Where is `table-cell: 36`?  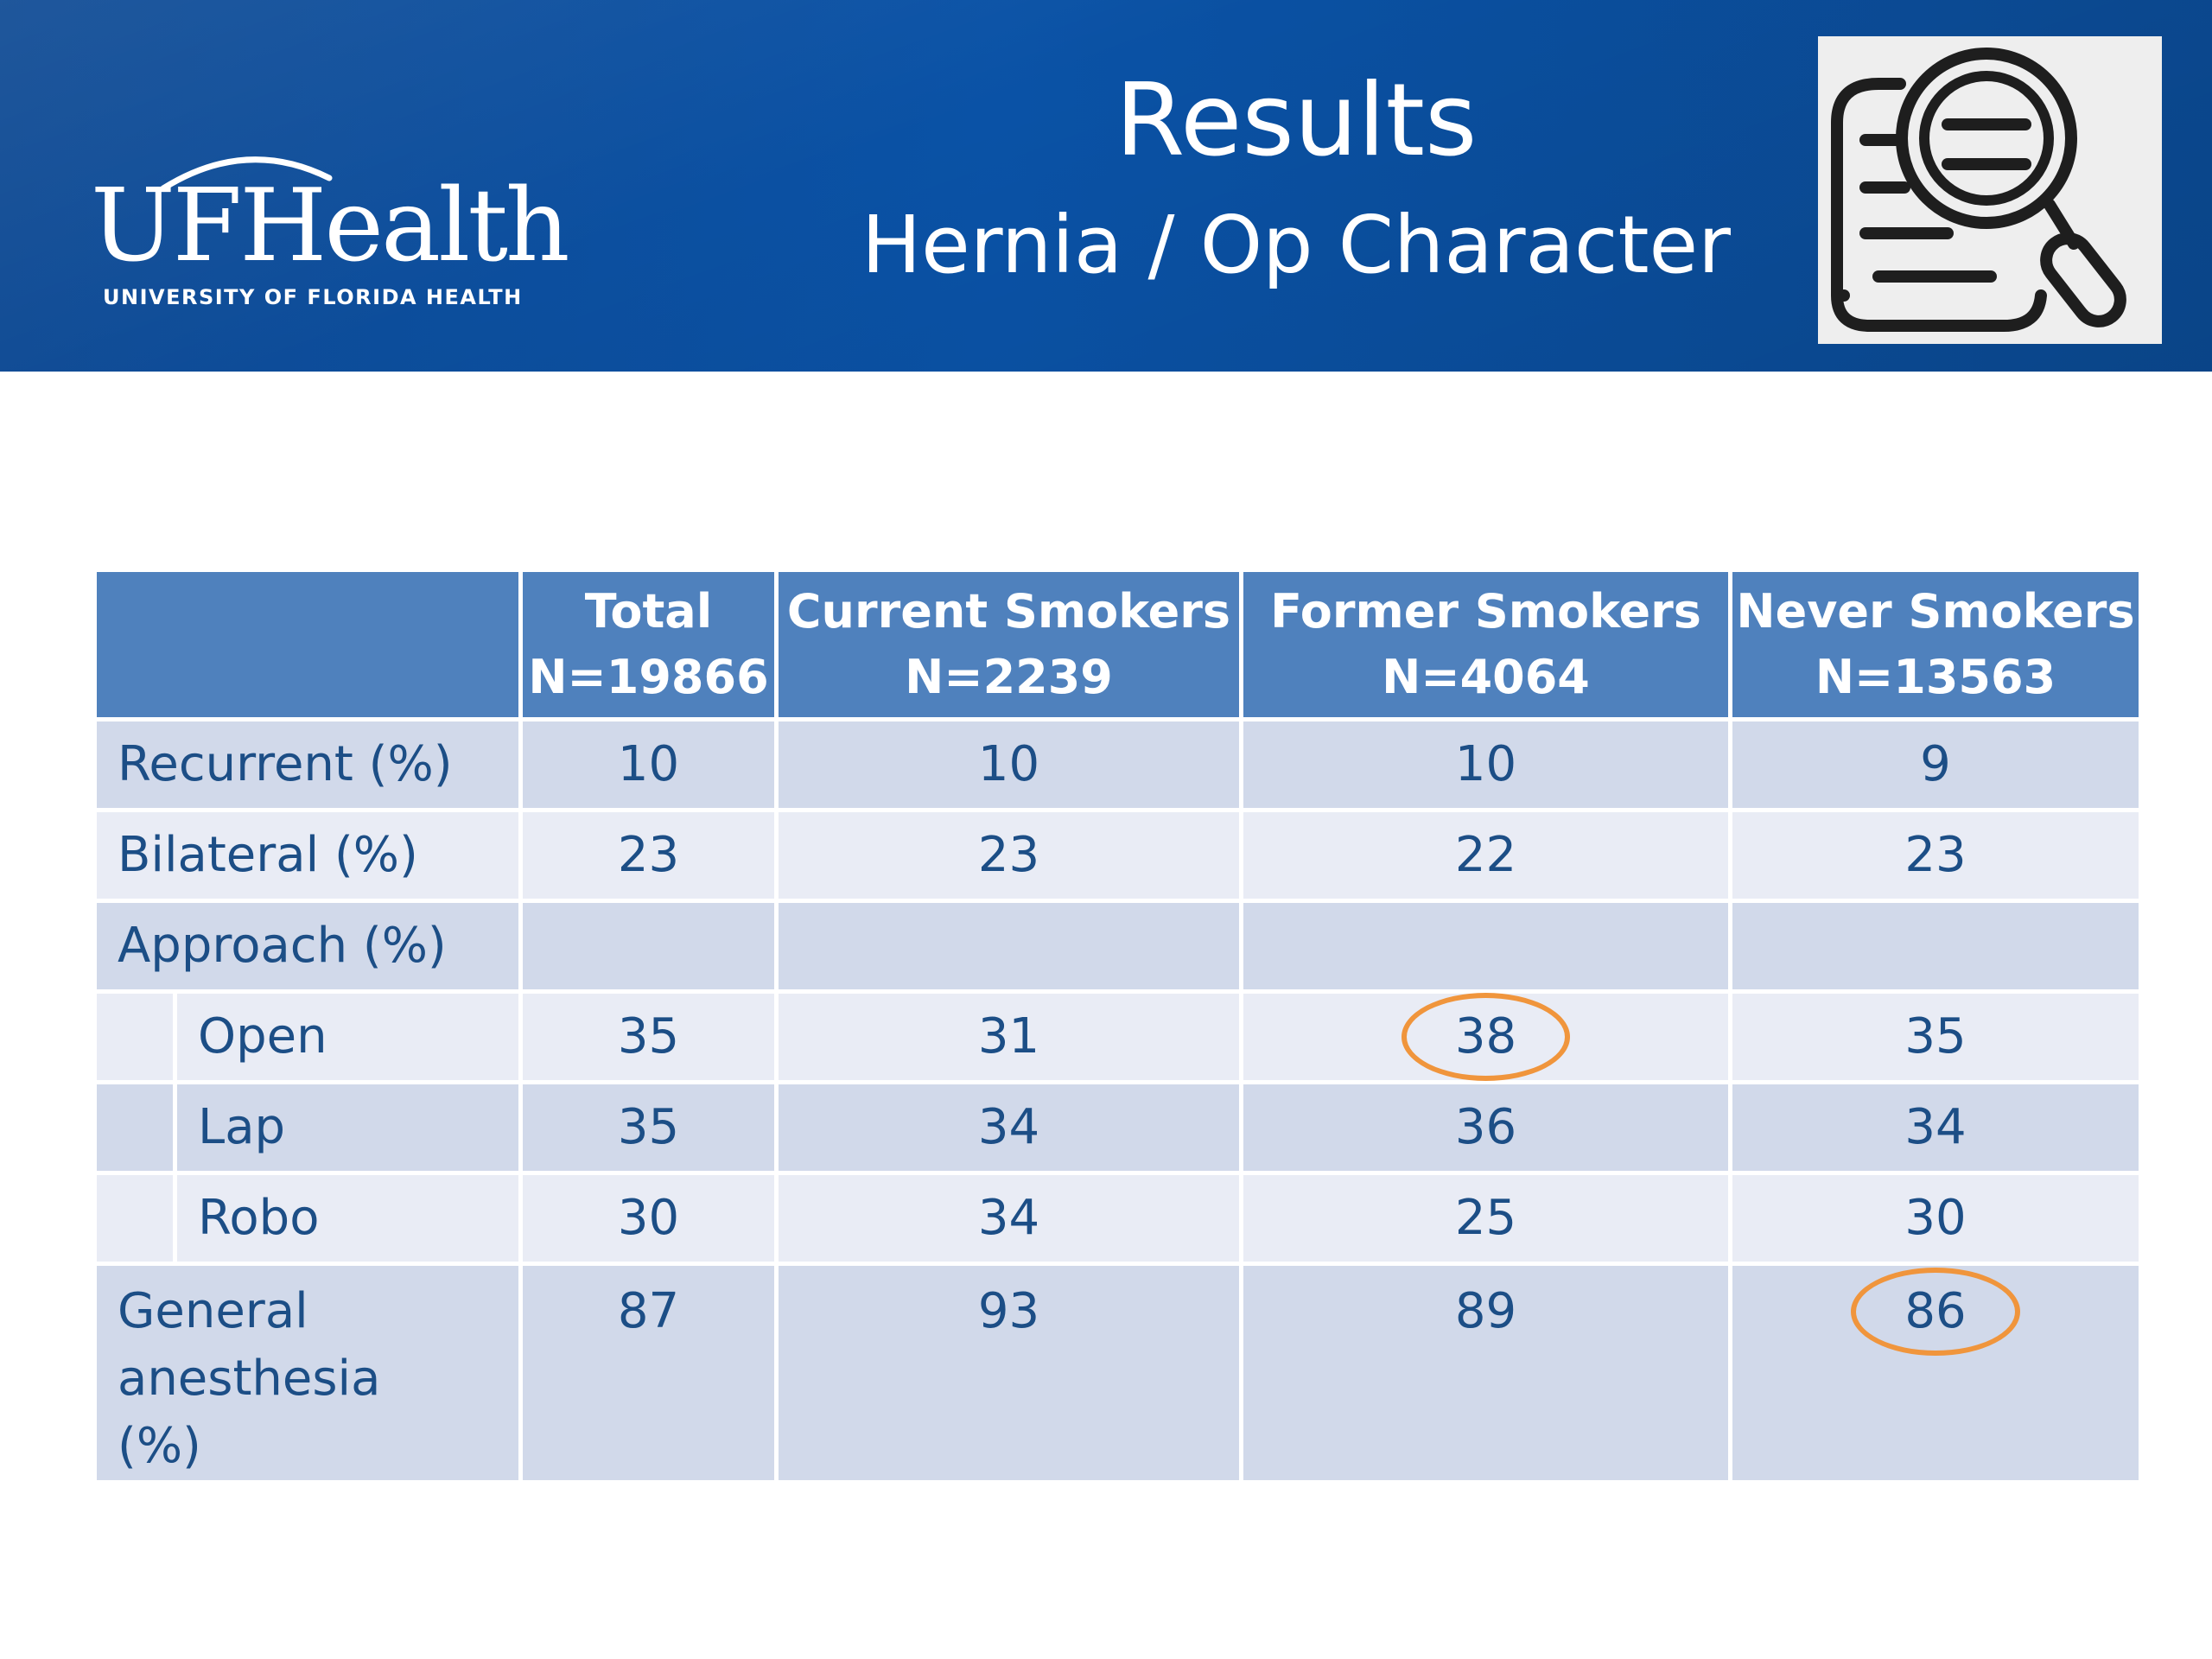 table-cell: 36 is located at coordinates (1487, 1129).